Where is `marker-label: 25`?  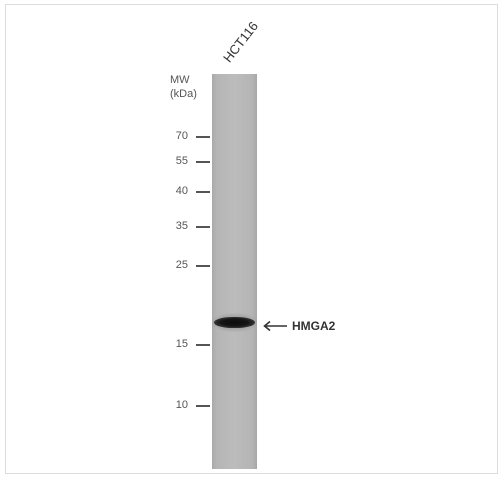 marker-label: 25 is located at coordinates (181, 265).